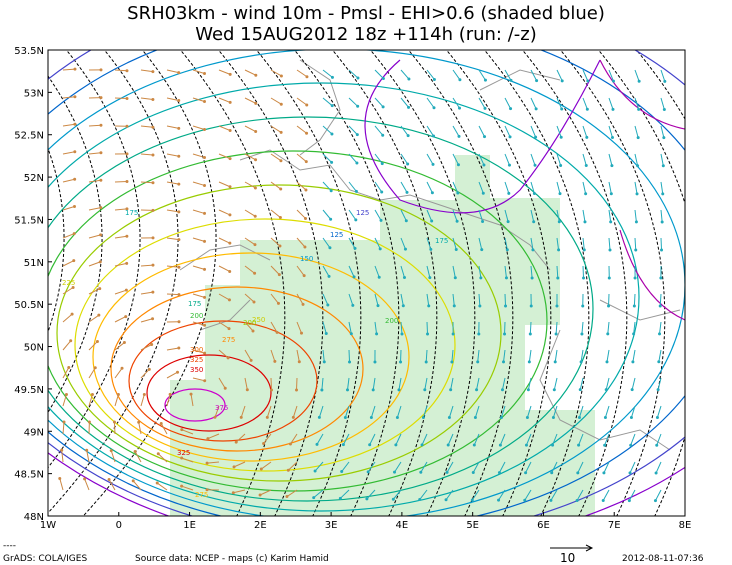  I want to click on credit: GrADS: COLA/IGES, so click(45, 559).